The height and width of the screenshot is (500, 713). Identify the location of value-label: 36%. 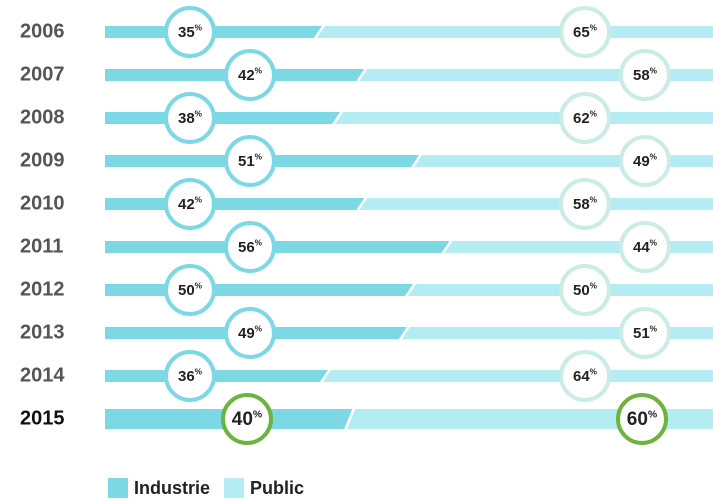
(190, 376).